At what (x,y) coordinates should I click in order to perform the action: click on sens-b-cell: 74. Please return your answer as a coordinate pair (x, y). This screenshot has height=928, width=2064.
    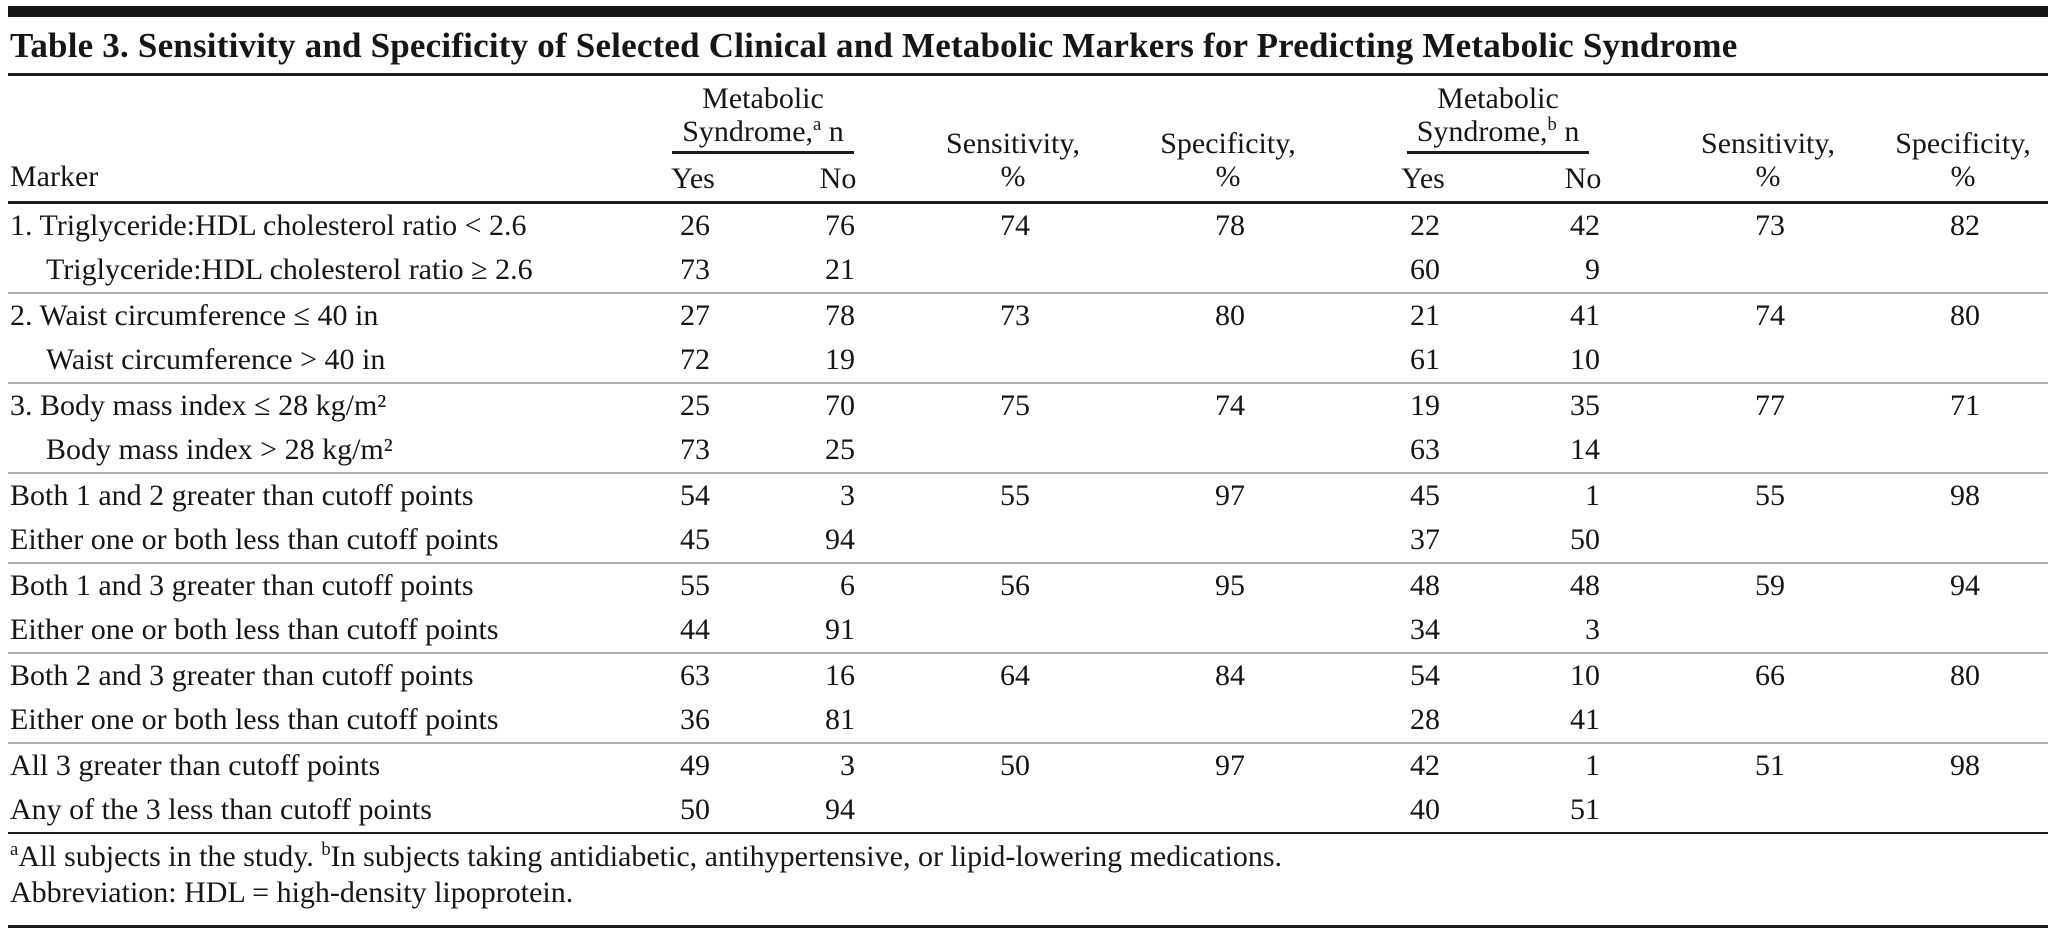
    Looking at the image, I should click on (1768, 315).